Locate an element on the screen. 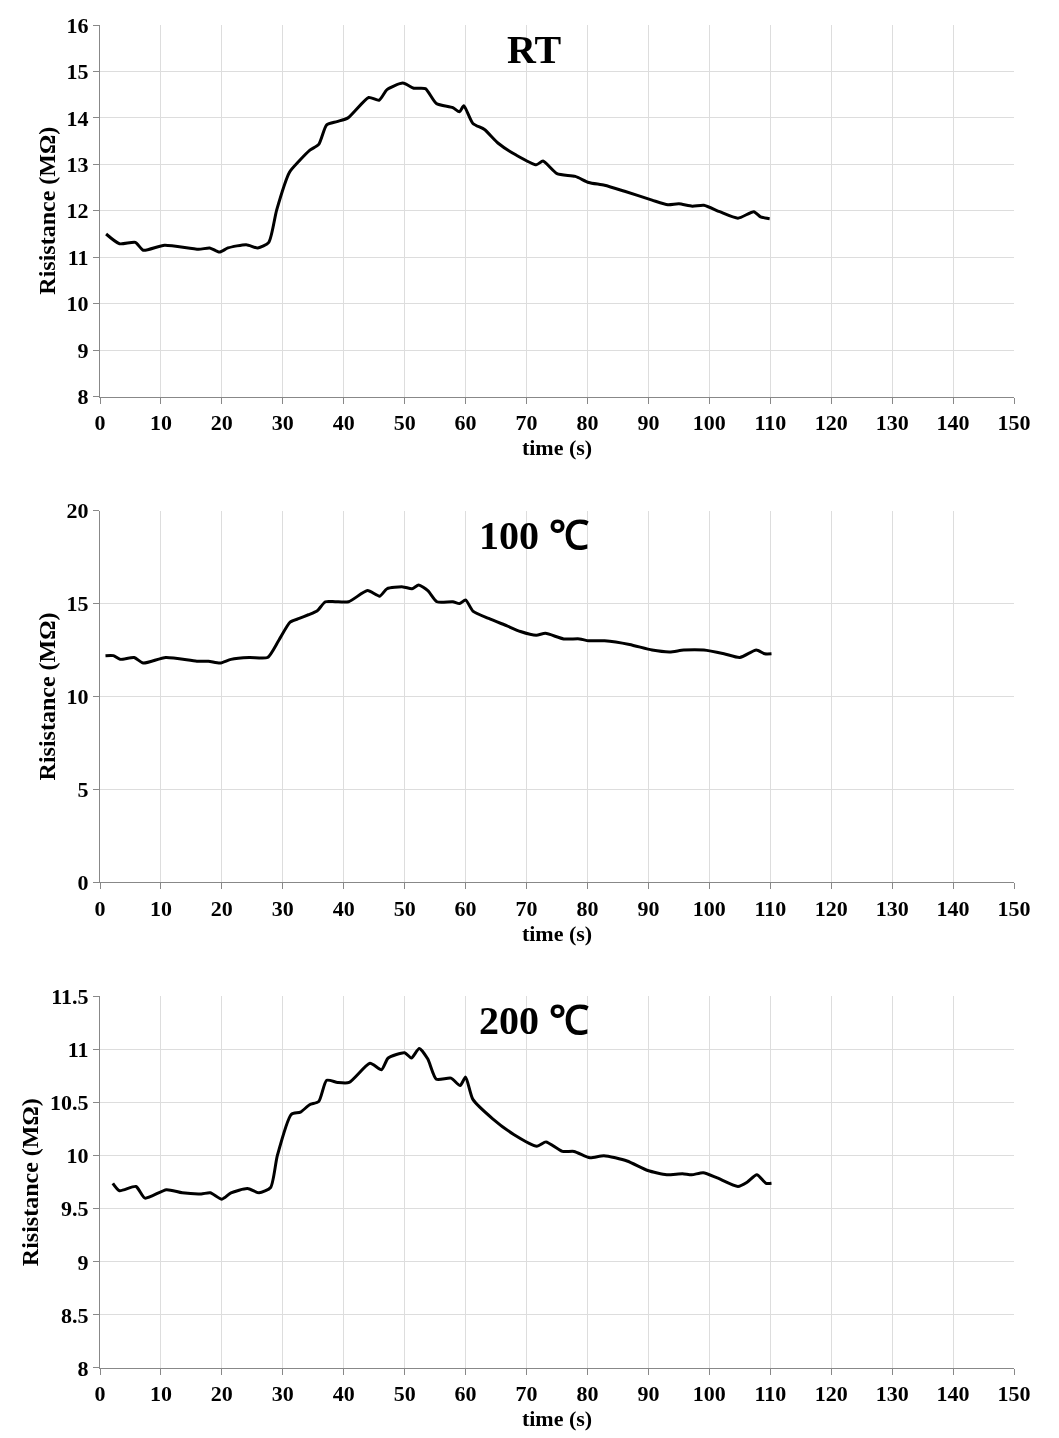 The image size is (1059, 1438). y-tick-label: 9.5 is located at coordinates (75, 1209).